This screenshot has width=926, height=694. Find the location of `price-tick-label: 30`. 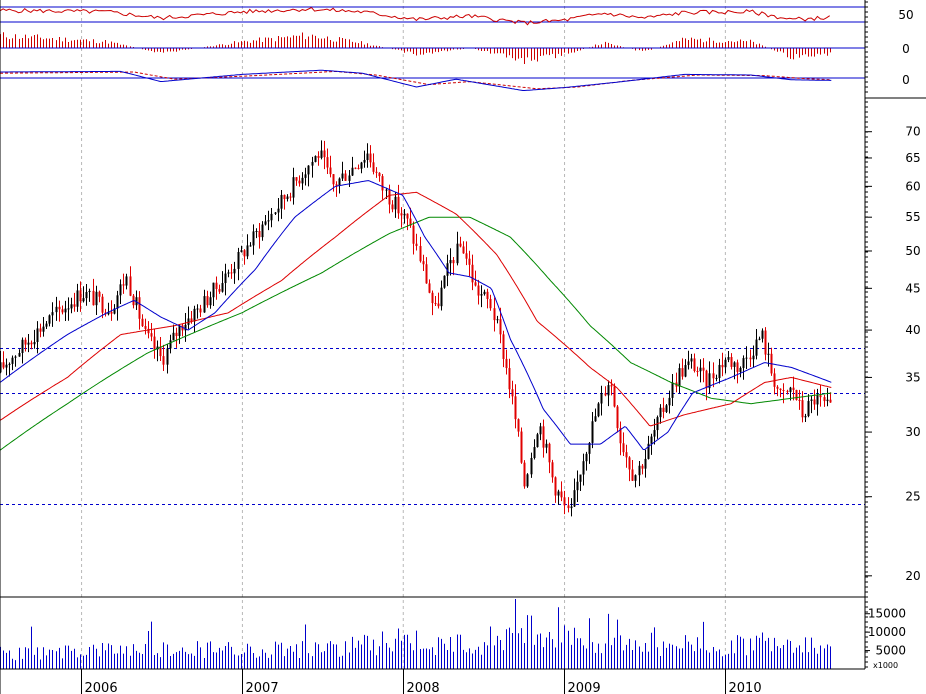

price-tick-label: 30 is located at coordinates (912, 432).